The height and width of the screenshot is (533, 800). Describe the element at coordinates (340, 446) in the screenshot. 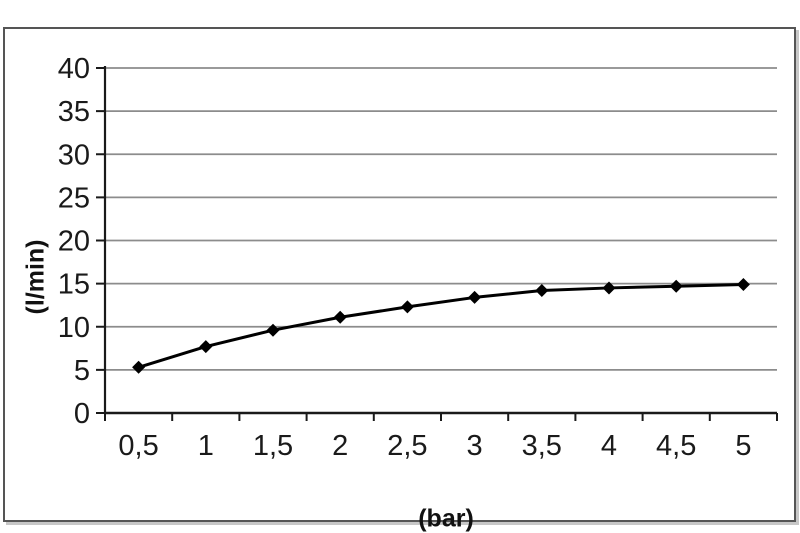

I see `x-tick-label: 2` at that location.